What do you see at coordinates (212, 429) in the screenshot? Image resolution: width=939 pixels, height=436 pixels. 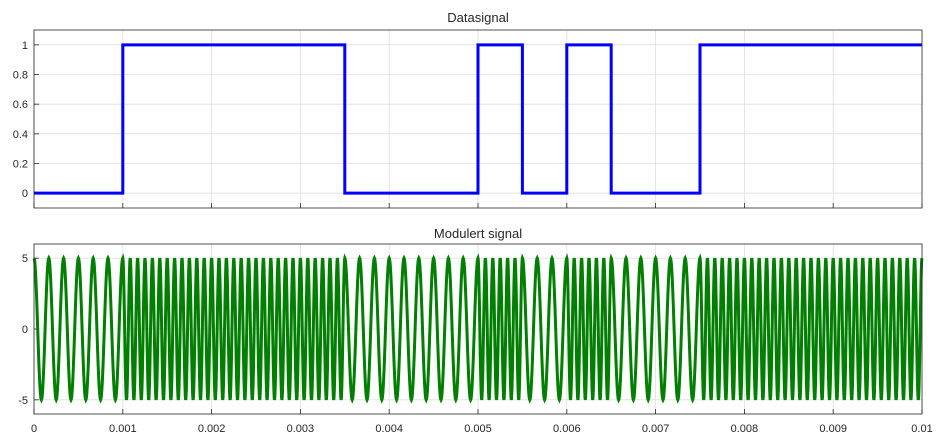 I see `x-tick-label: 0.002` at bounding box center [212, 429].